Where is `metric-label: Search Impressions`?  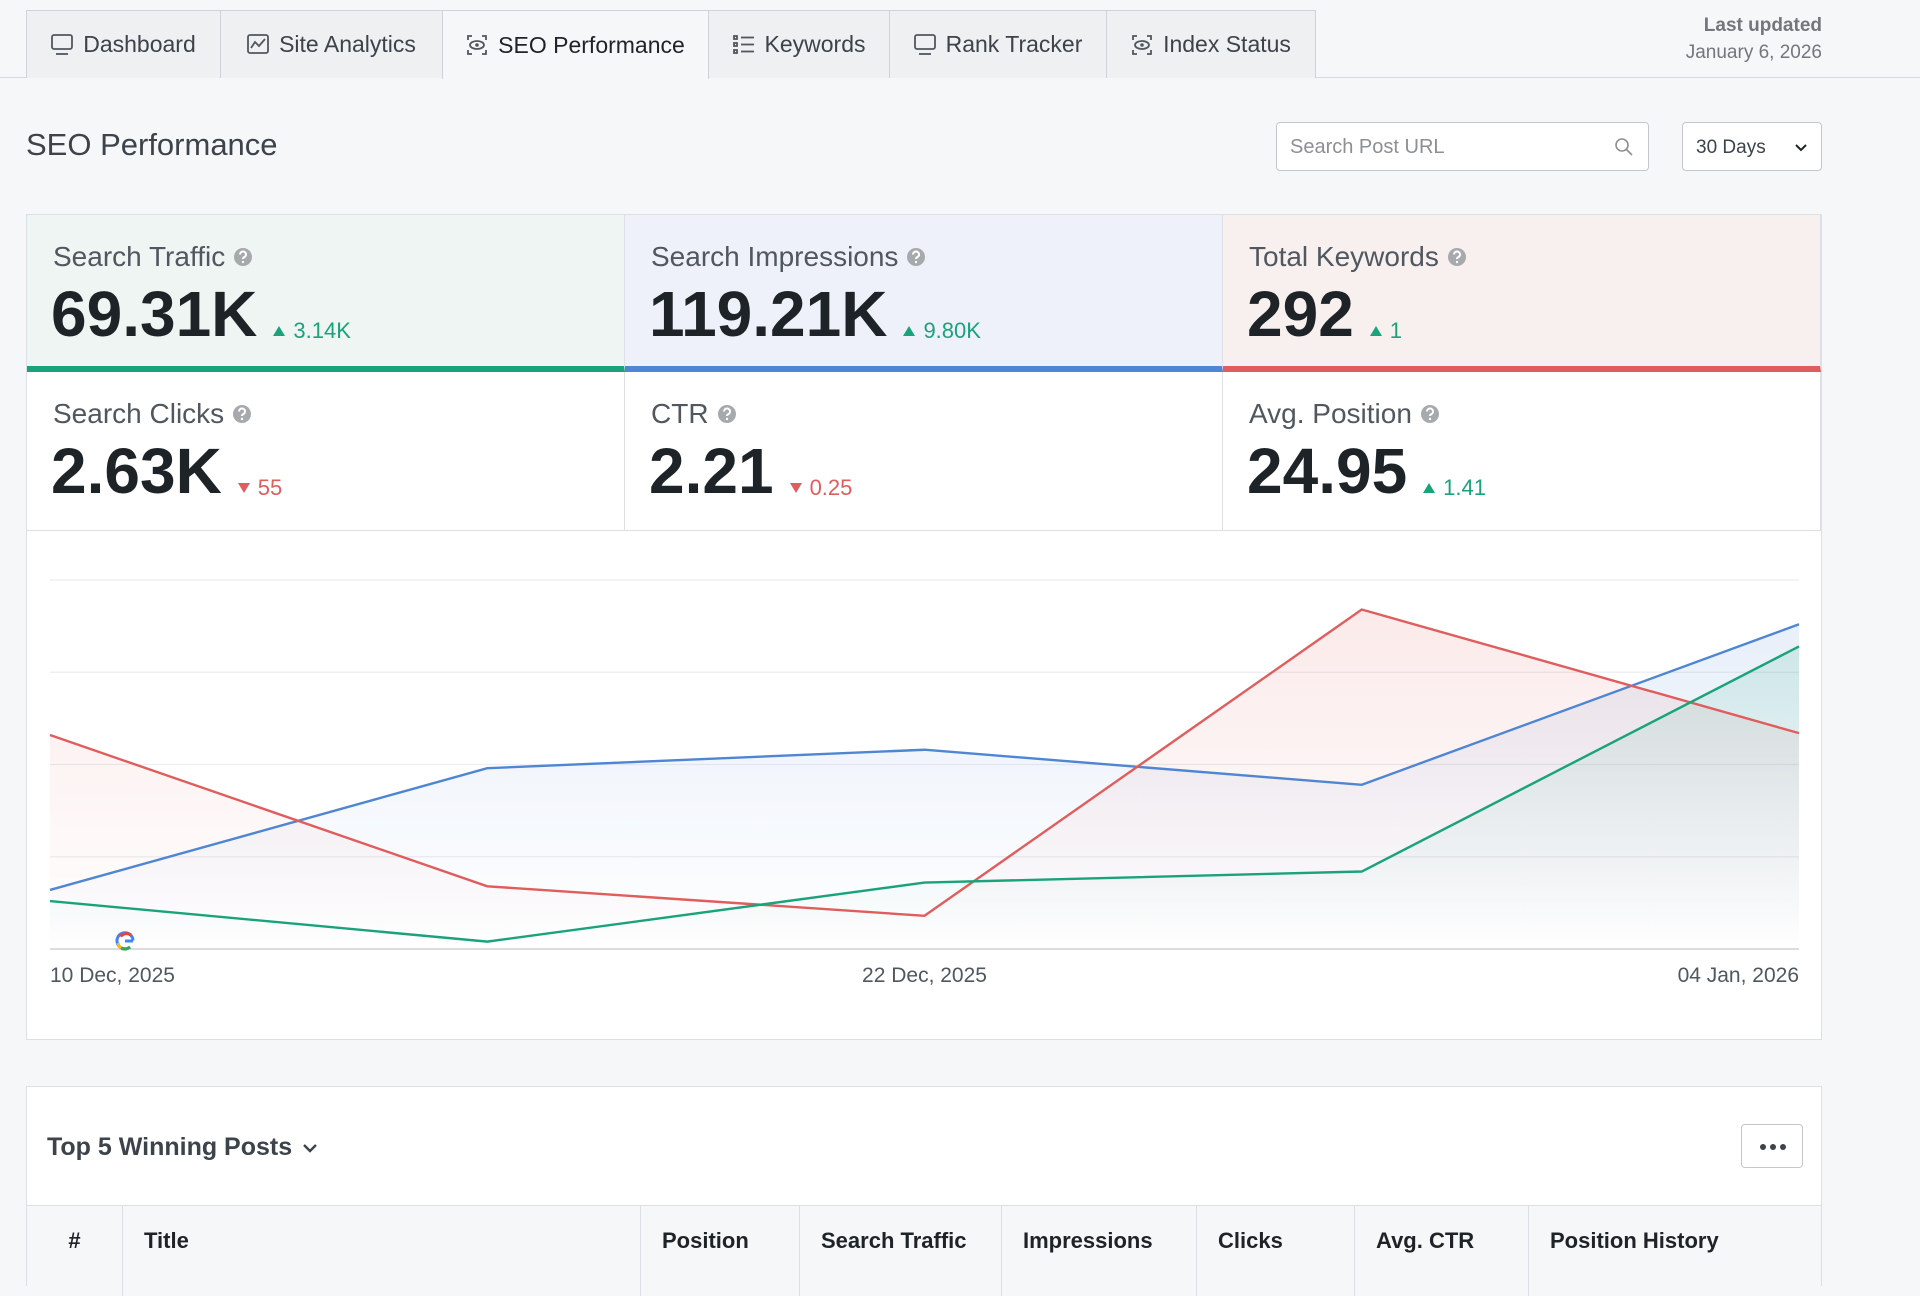 metric-label: Search Impressions is located at coordinates (788, 257).